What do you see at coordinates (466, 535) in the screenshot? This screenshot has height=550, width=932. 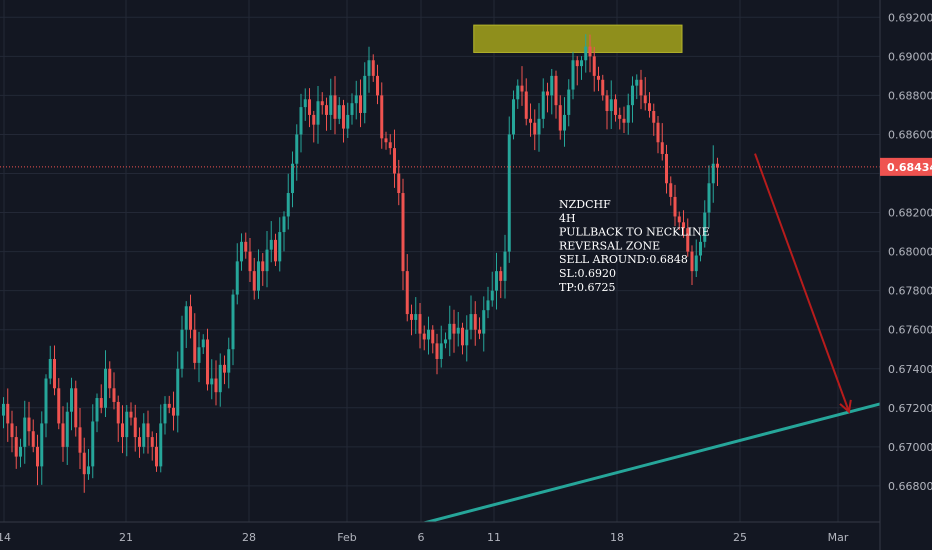 I see `time-axis: 14 21 28 Feb 6 11 18 25 Mar` at bounding box center [466, 535].